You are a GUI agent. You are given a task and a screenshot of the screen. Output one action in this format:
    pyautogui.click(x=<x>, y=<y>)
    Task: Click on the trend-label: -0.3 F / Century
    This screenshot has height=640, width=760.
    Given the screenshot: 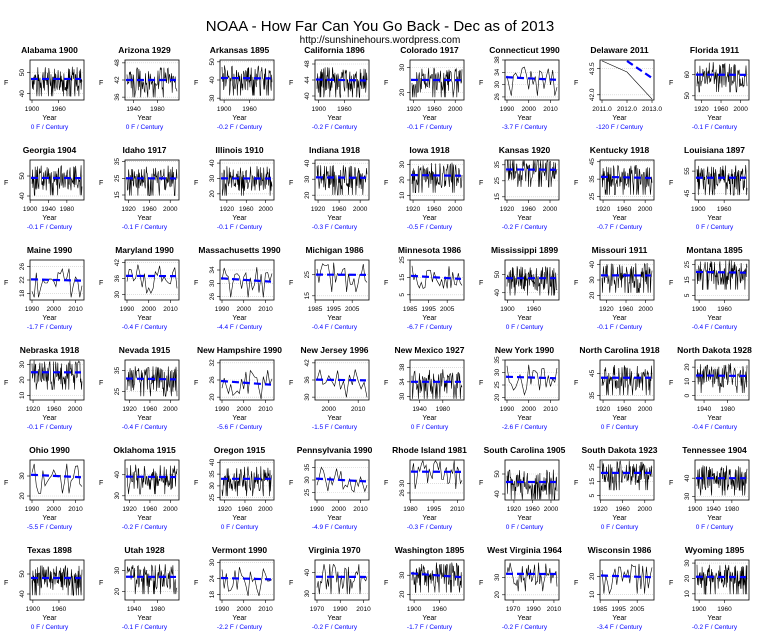 What is the action you would take?
    pyautogui.click(x=429, y=527)
    